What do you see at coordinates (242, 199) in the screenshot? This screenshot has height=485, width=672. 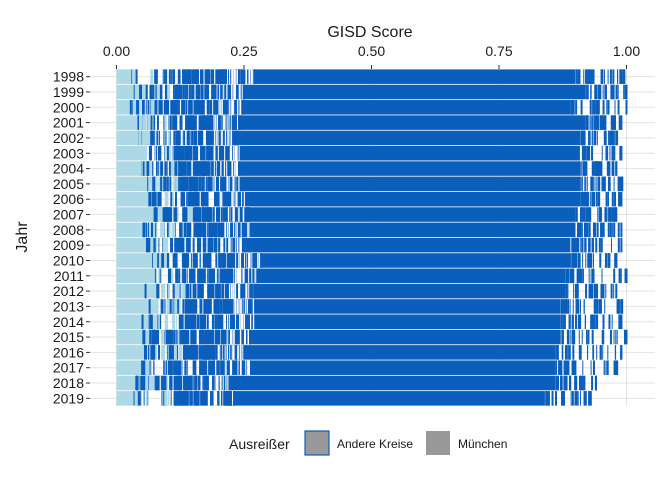 I see `gap-2006` at bounding box center [242, 199].